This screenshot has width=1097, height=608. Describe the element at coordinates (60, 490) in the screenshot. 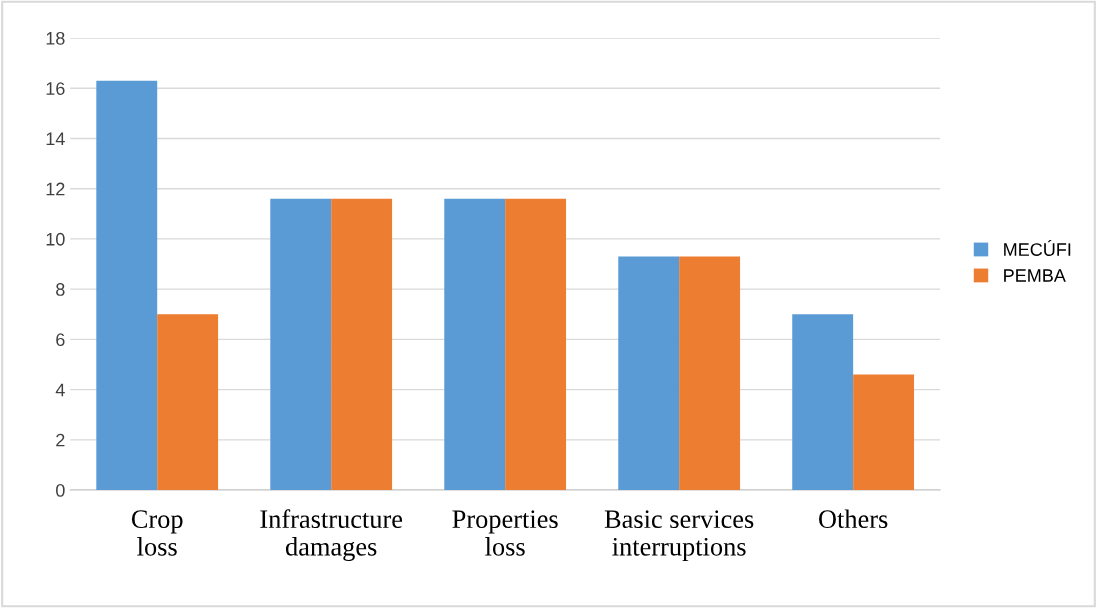

I see `y-tick-label: 0` at that location.